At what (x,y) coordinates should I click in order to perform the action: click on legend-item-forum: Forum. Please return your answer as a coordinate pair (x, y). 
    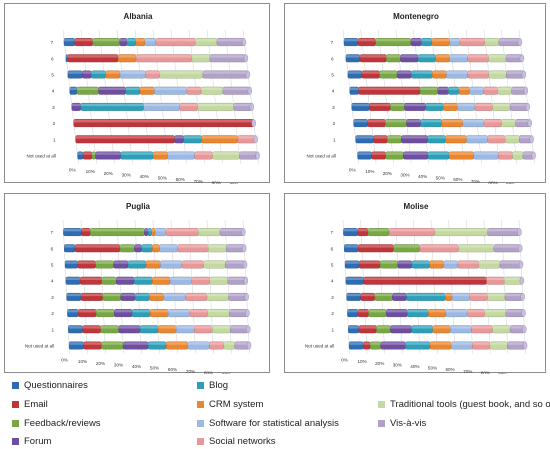
    Looking at the image, I should click on (31, 441).